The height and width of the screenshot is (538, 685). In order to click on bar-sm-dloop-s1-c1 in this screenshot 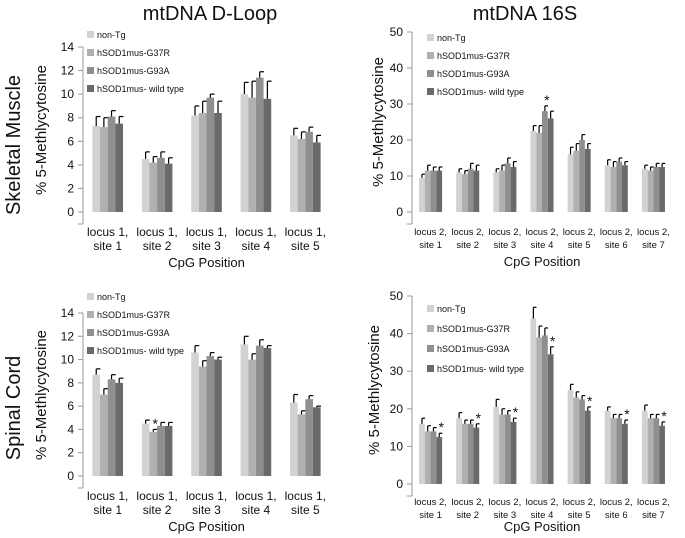, I will do `click(153, 187)`.